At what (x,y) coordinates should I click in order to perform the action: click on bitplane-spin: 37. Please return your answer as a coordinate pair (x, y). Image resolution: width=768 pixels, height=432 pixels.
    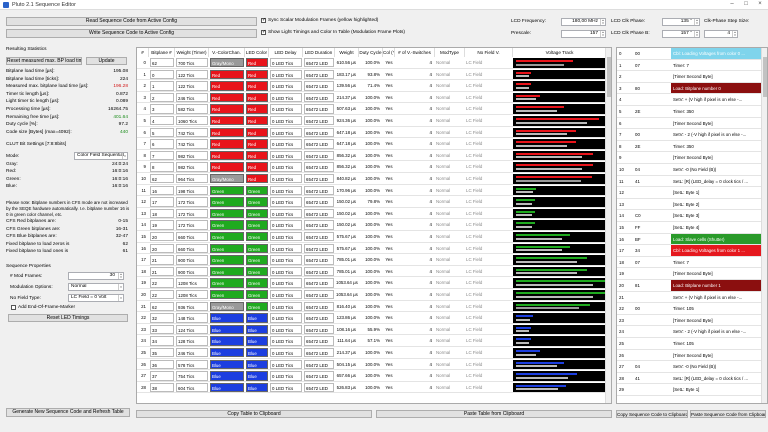
    Looking at the image, I should click on (162, 376).